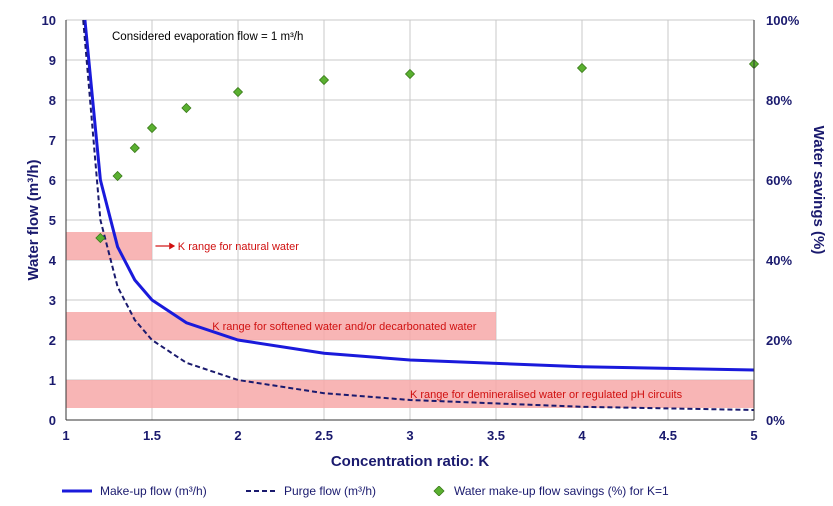 Image resolution: width=833 pixels, height=506 pixels. Describe the element at coordinates (77, 491) in the screenshot. I see `legend-solid-line-icon` at that location.